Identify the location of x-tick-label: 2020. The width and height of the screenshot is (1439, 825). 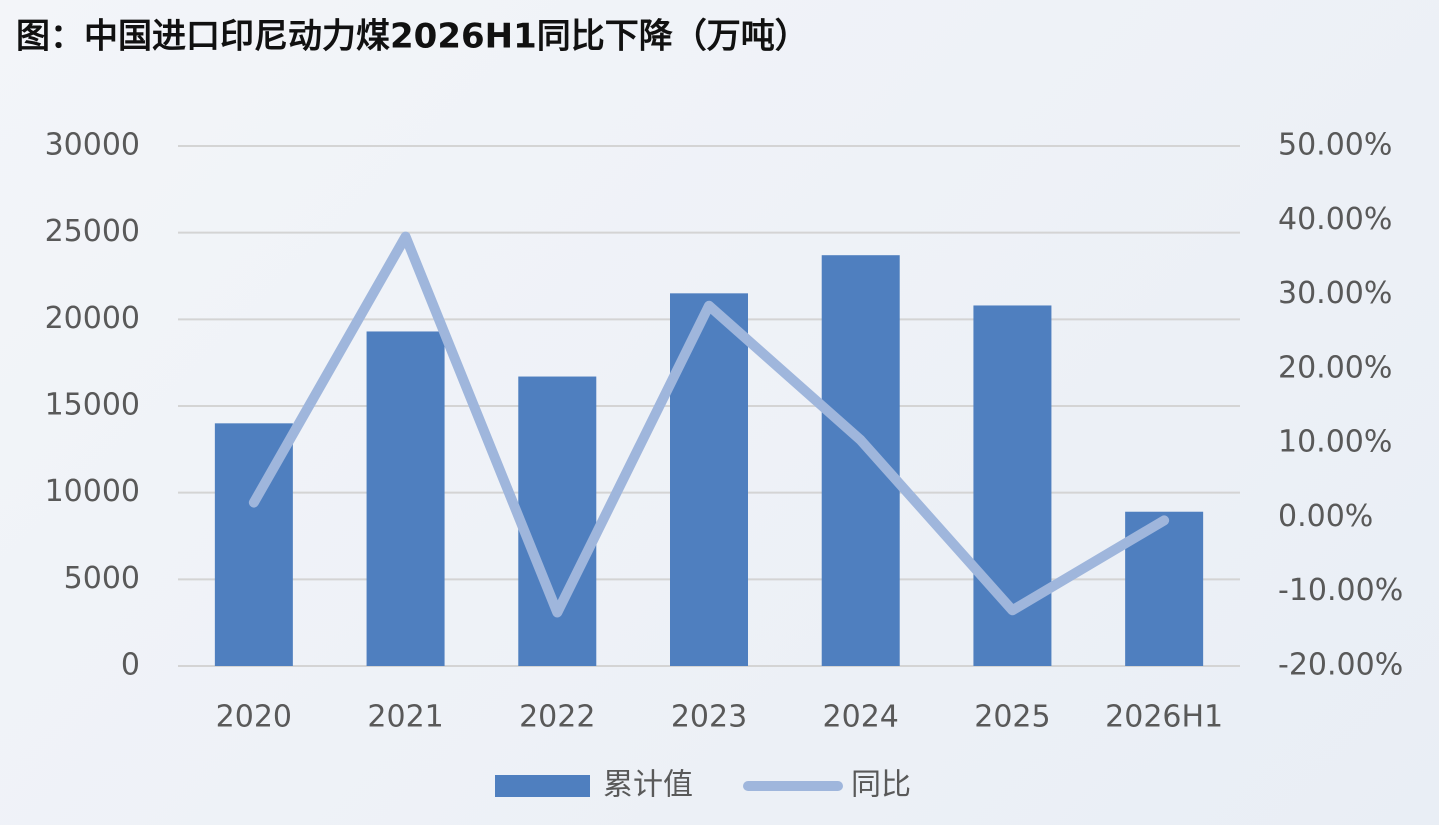
(254, 717).